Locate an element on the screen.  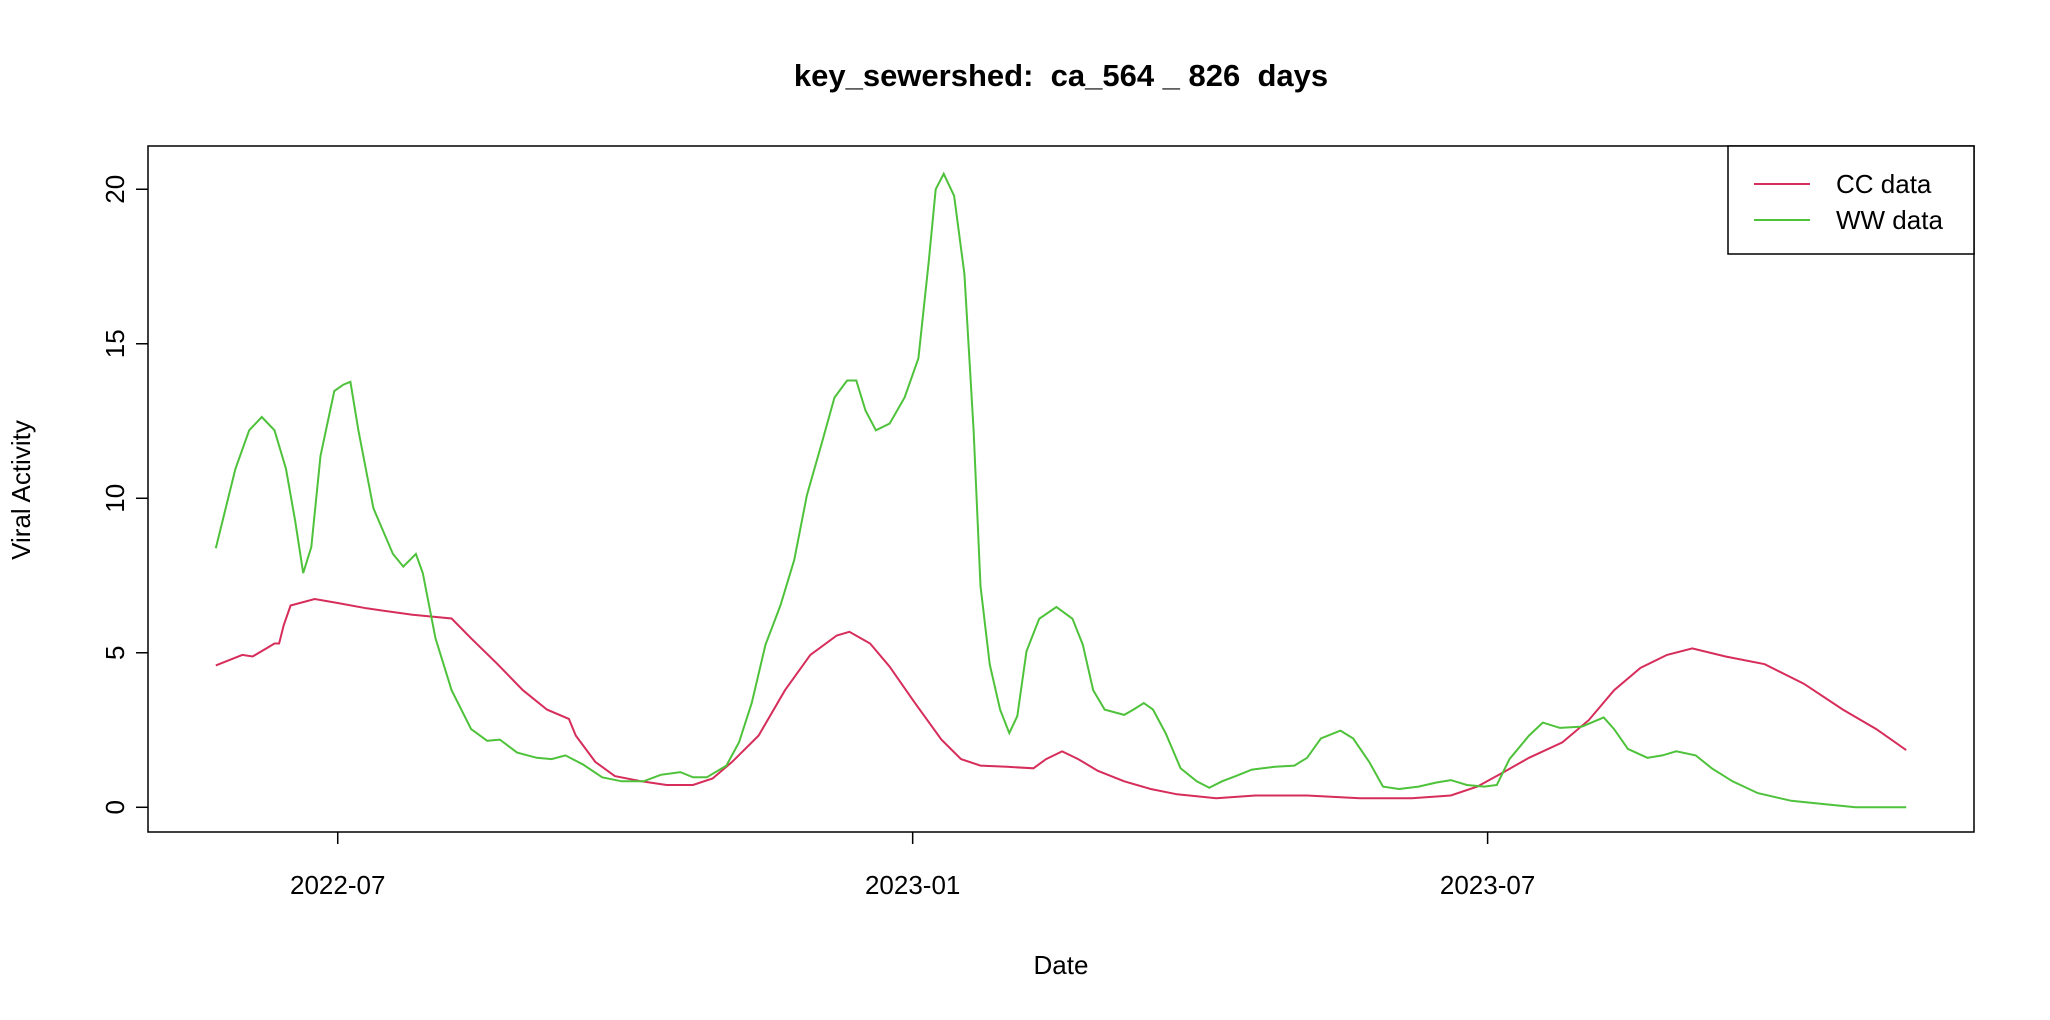
chart-title: key_sewershed: ca_564 _ 826 days is located at coordinates (1061, 75).